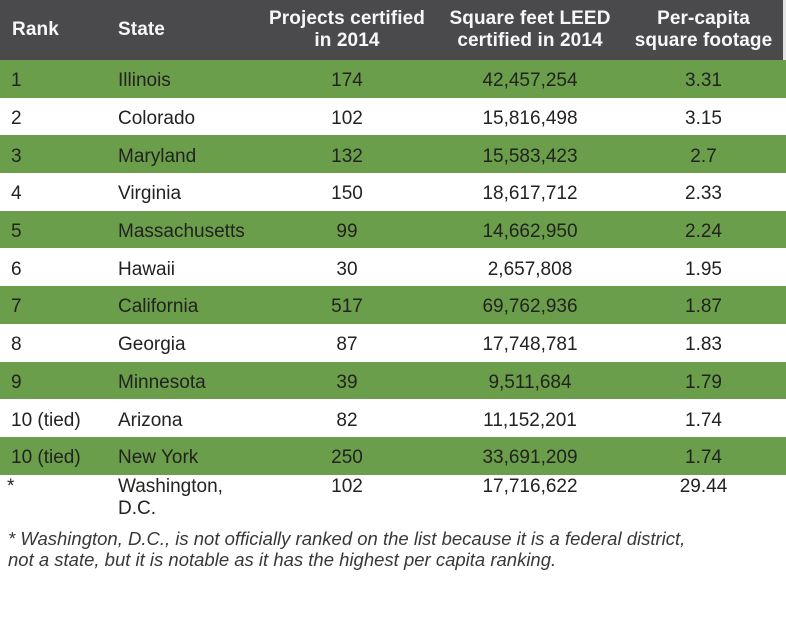  Describe the element at coordinates (709, 229) in the screenshot. I see `cell-percap: 2.24` at that location.